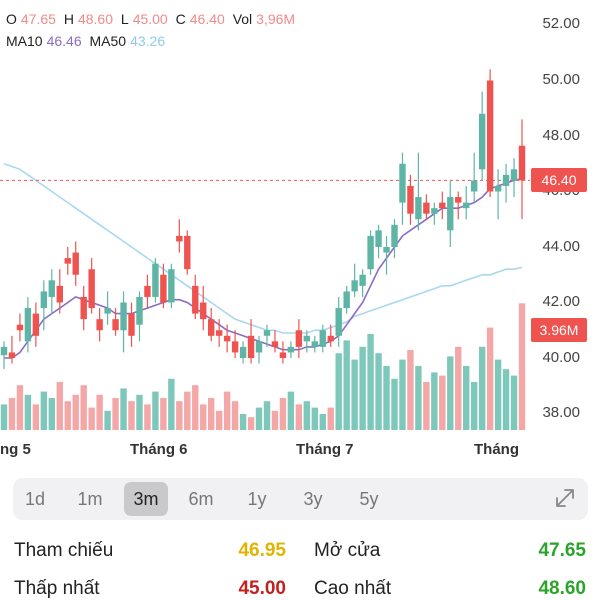  I want to click on close-value: 46.40, so click(207, 19).